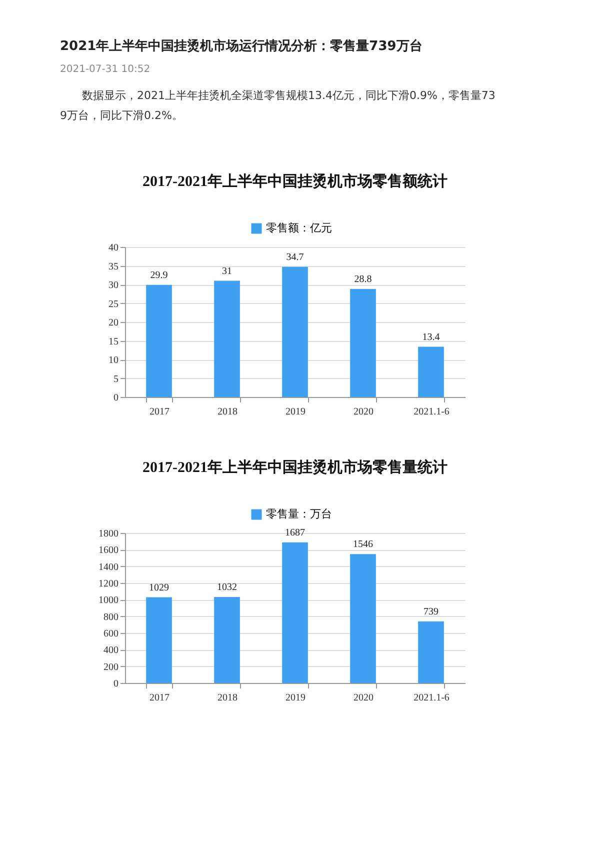 This screenshot has width=595, height=842. Describe the element at coordinates (299, 514) in the screenshot. I see `legend-label: 零售量：万台` at that location.